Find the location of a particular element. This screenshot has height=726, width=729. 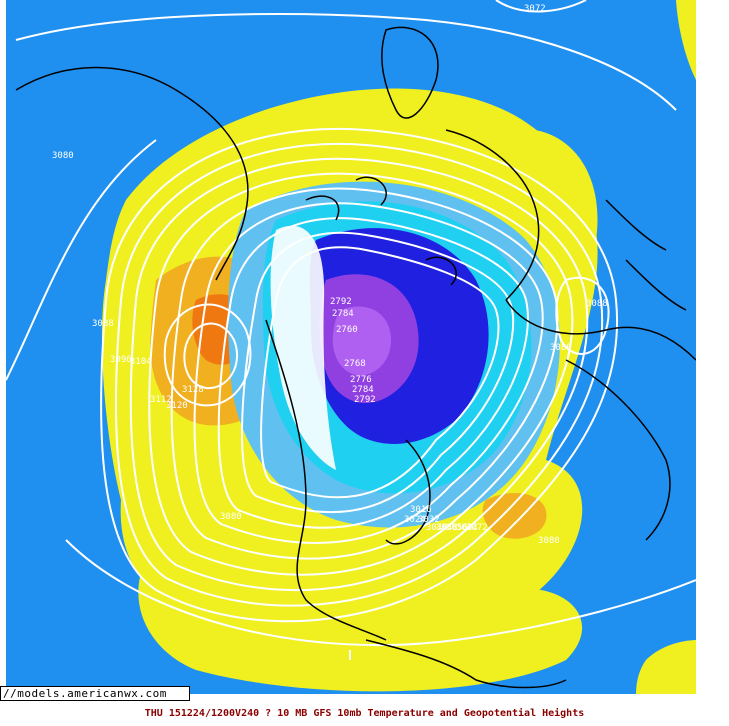

label-3072-s: 3072 is located at coordinates (477, 528).